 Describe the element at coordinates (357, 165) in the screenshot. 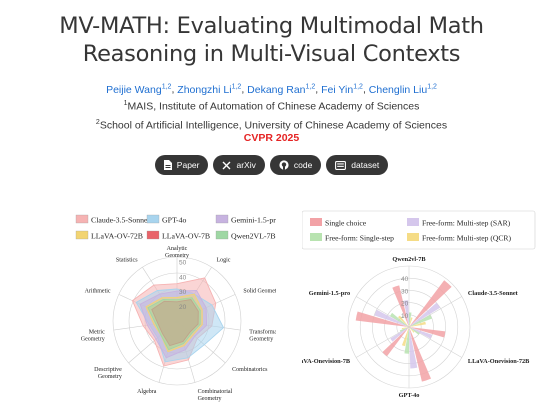

I see `dataset-button: dataset` at that location.